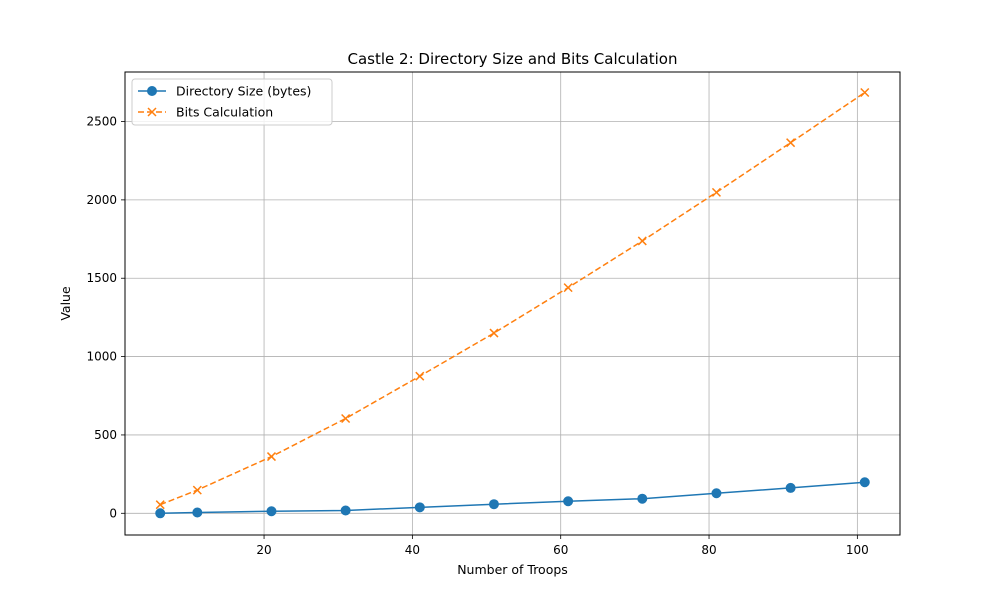  I want to click on x-axis-label: Number of Troops, so click(512, 569).